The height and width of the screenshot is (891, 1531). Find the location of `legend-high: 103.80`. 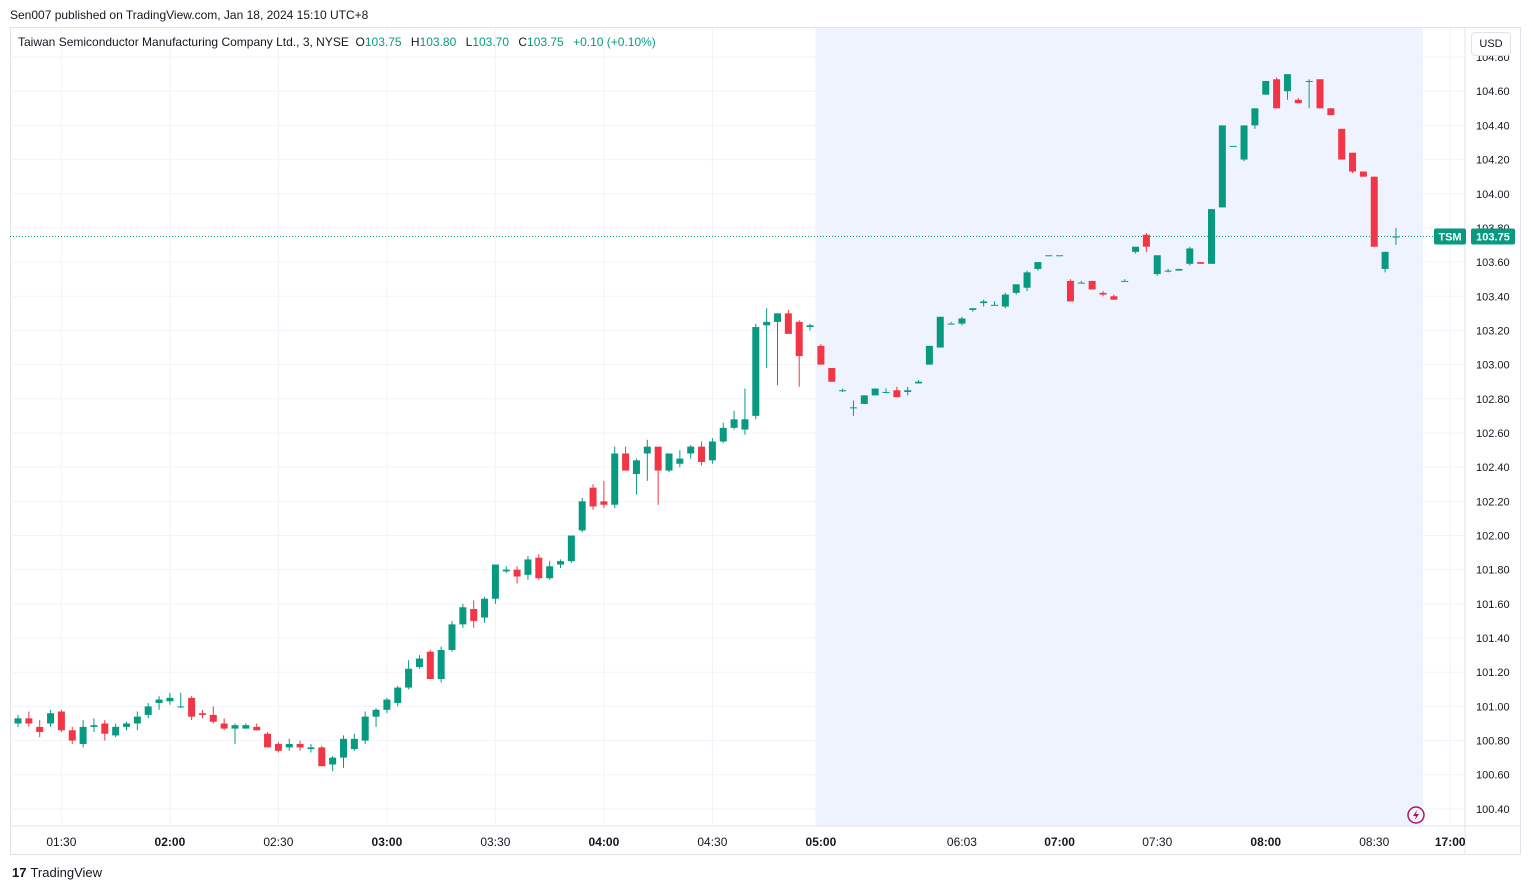

legend-high: 103.80 is located at coordinates (438, 42).